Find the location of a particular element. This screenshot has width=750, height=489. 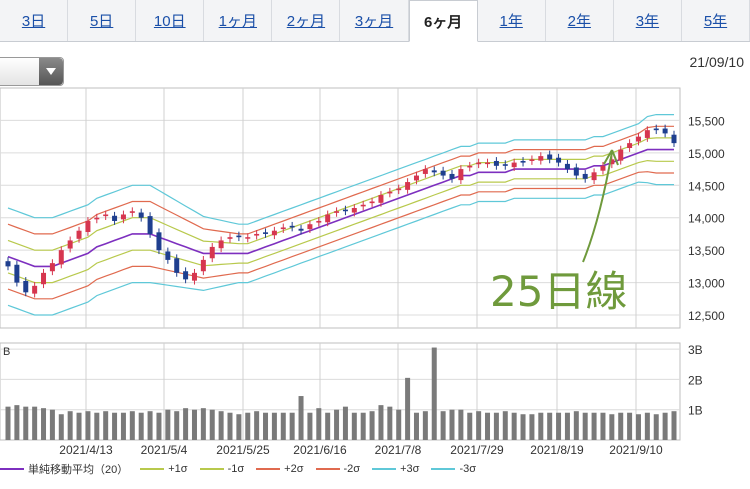

volume-unit-label: B is located at coordinates (6, 352).